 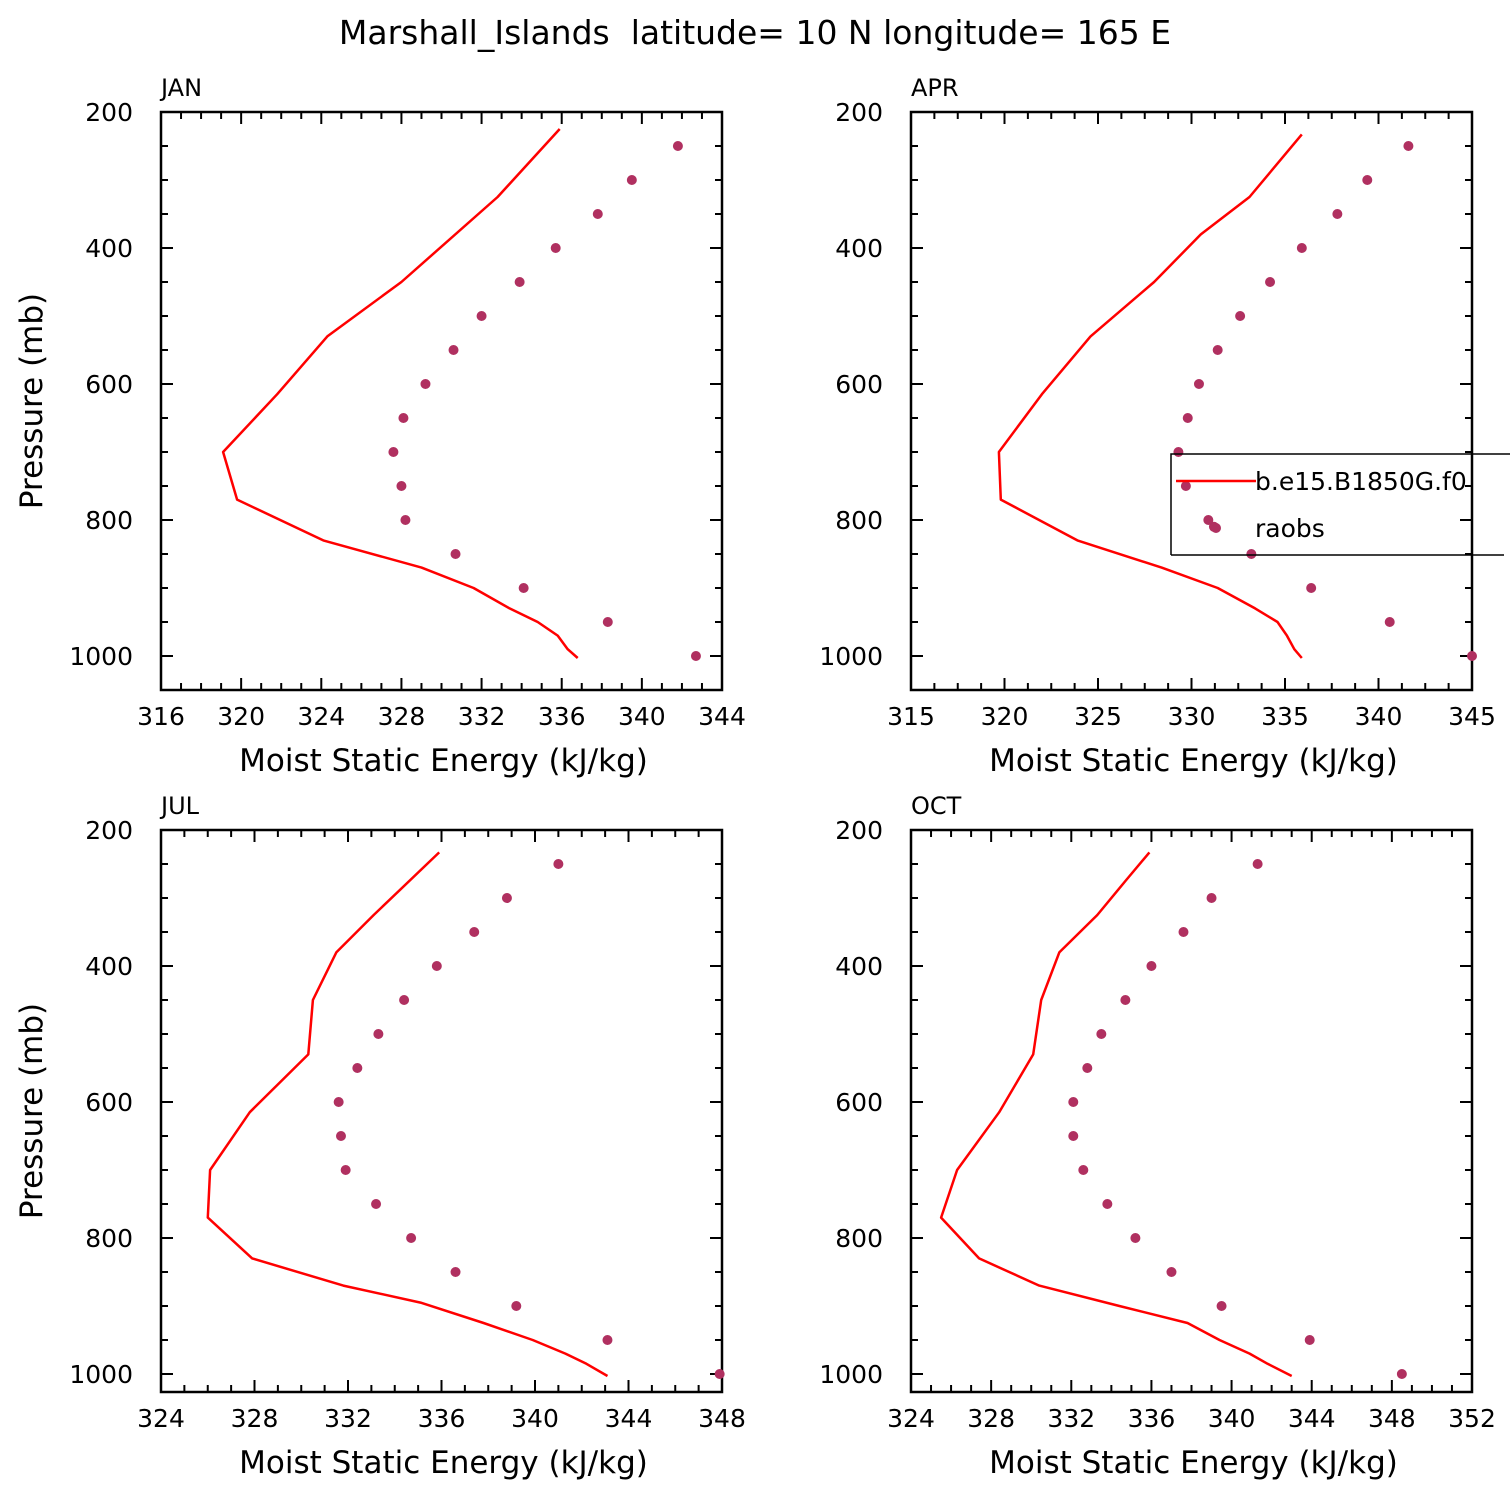 What do you see at coordinates (441, 1111) in the screenshot?
I see `plot-frame-jul` at bounding box center [441, 1111].